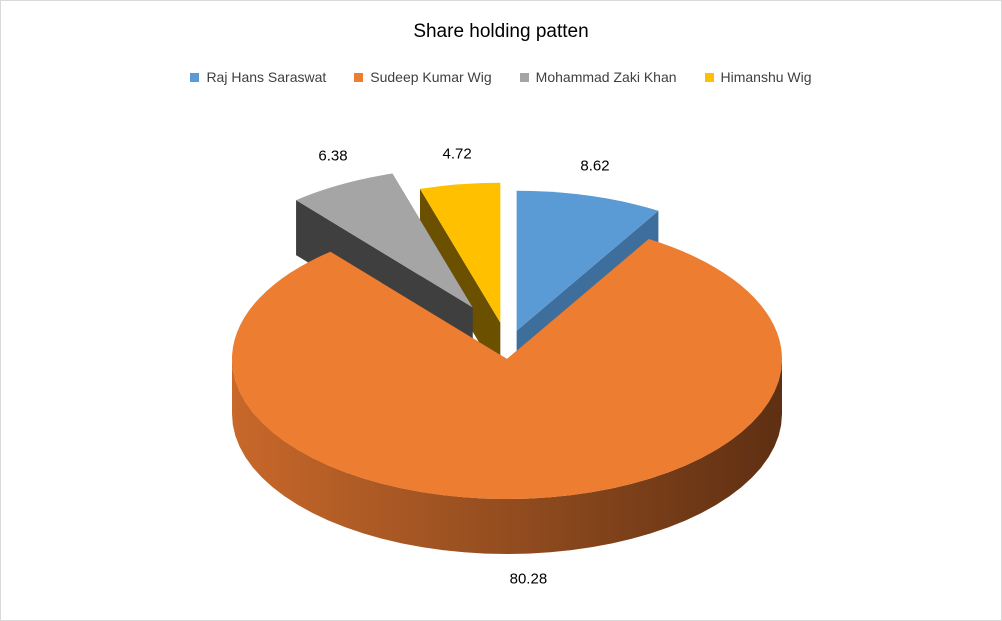 This screenshot has height=621, width=1002. I want to click on legend-label: Sudeep Kumar Wig, so click(431, 77).